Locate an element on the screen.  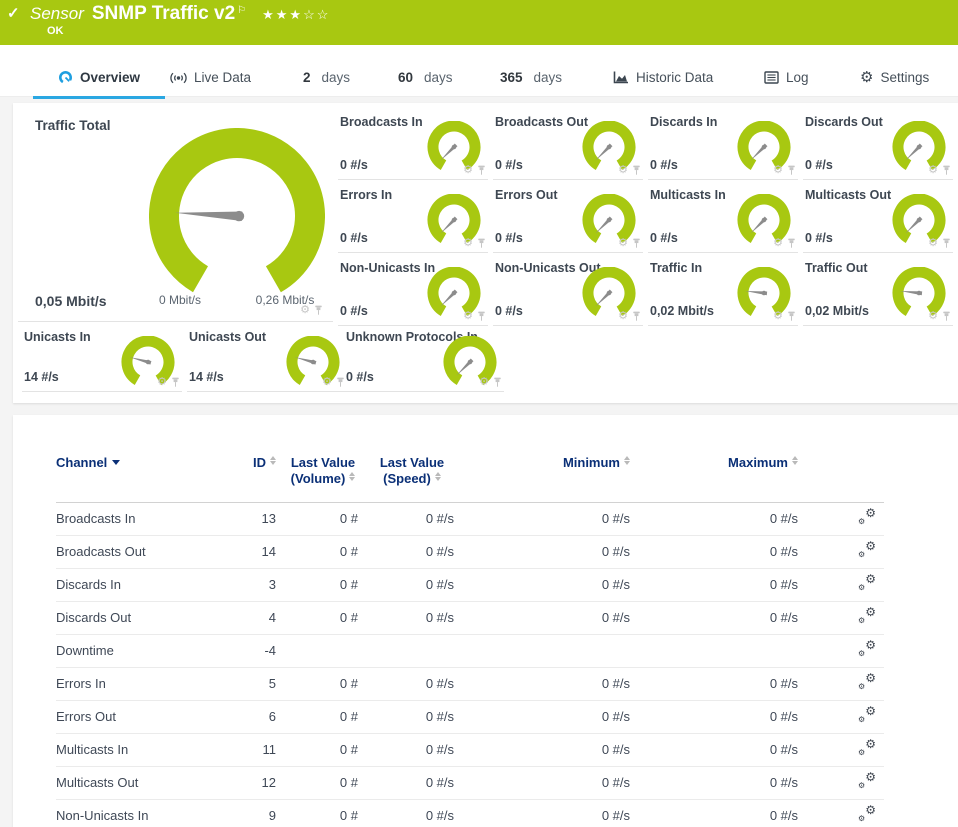
flag-icon: ⚐ is located at coordinates (242, 10).